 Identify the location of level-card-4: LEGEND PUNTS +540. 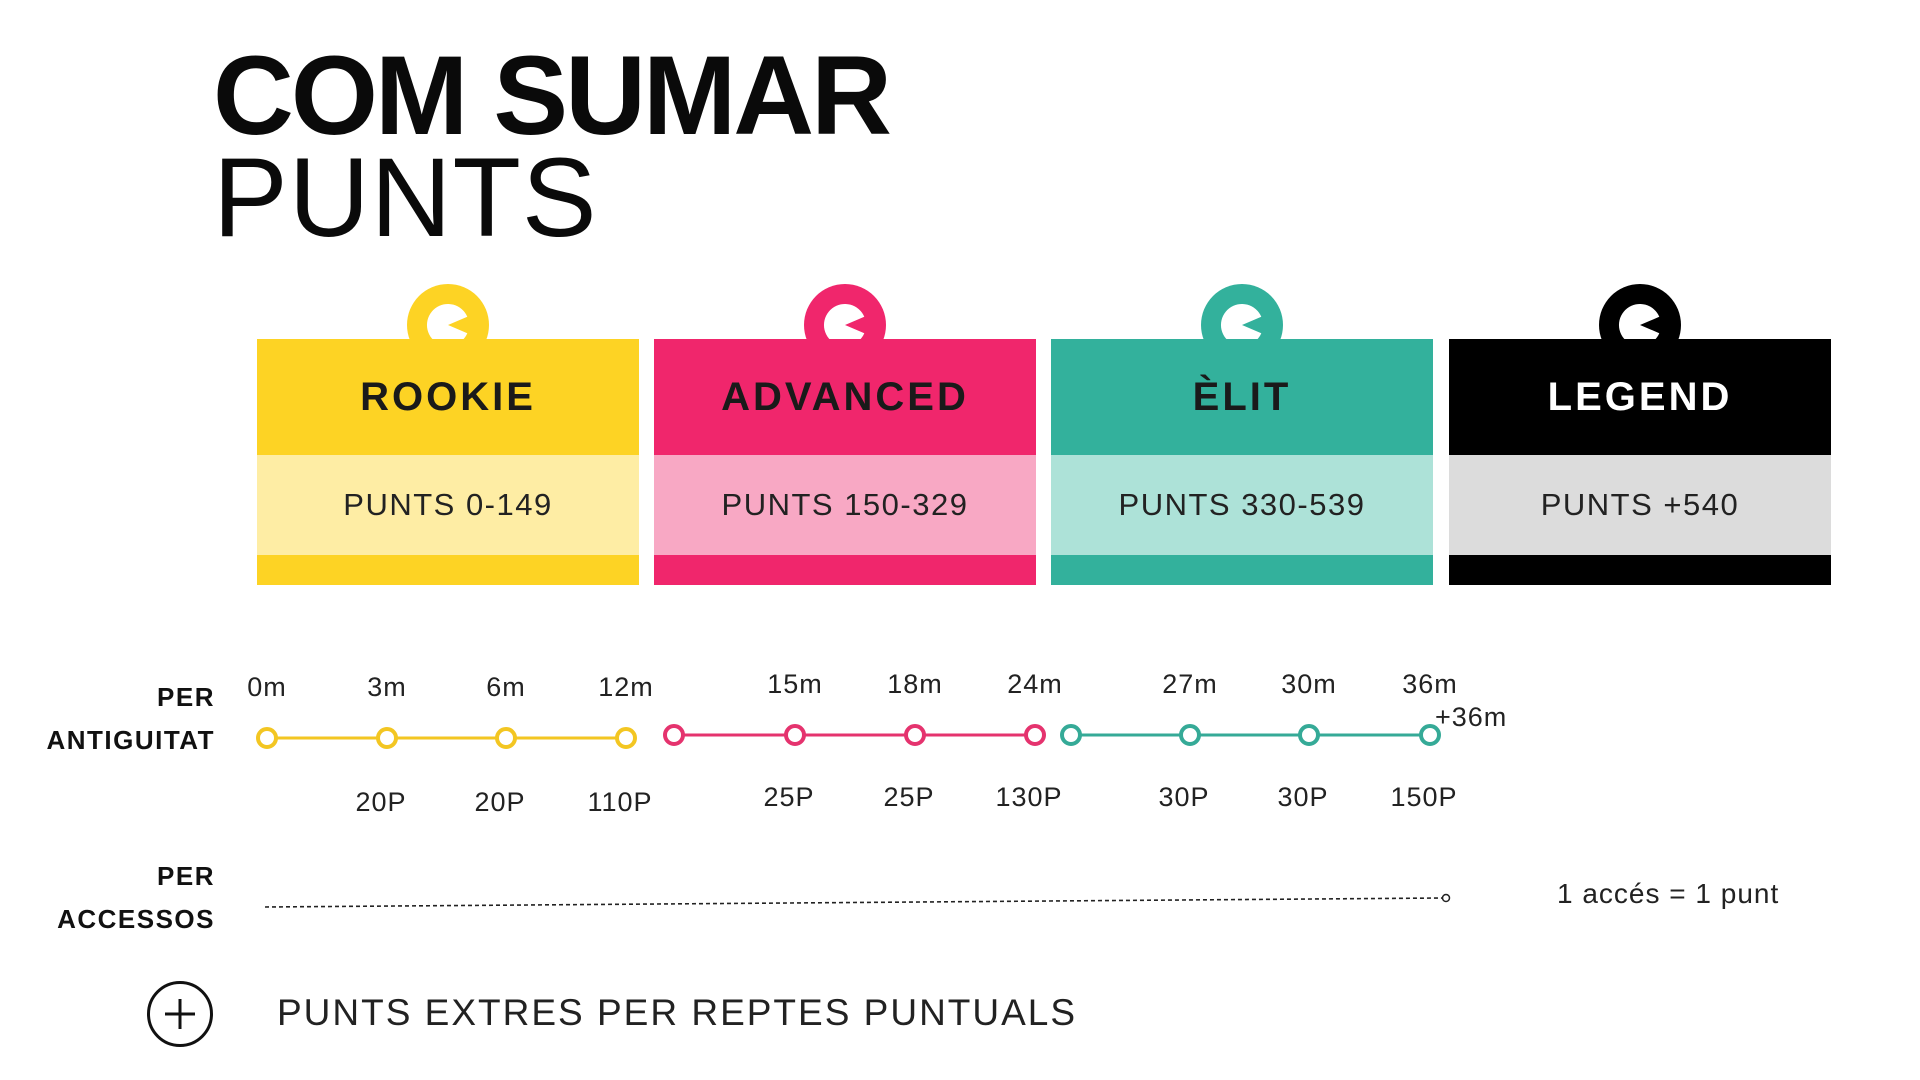
(1640, 434).